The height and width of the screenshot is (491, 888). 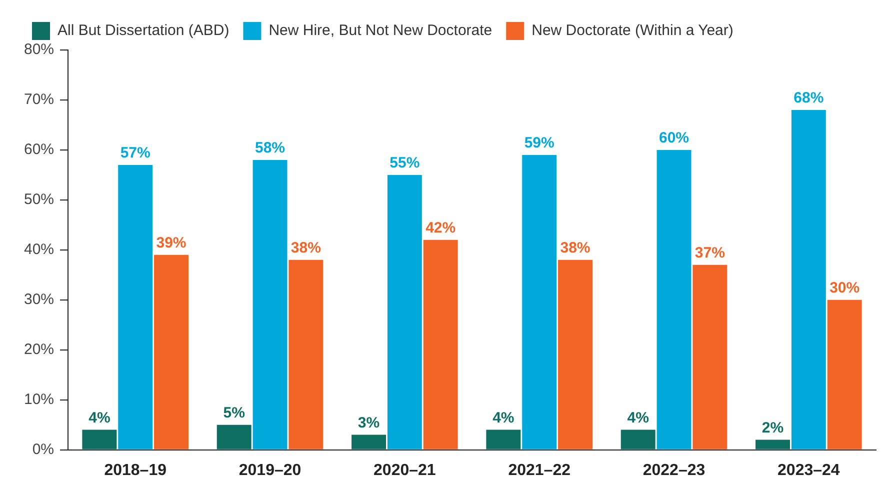 I want to click on data-label: 60%, so click(x=674, y=138).